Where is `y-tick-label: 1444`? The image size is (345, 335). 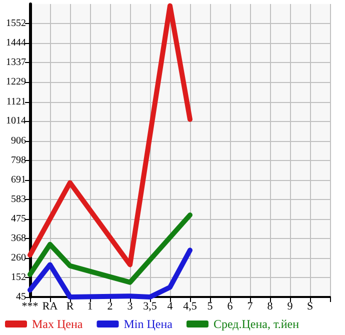 y-tick-label: 1444 is located at coordinates (16, 43).